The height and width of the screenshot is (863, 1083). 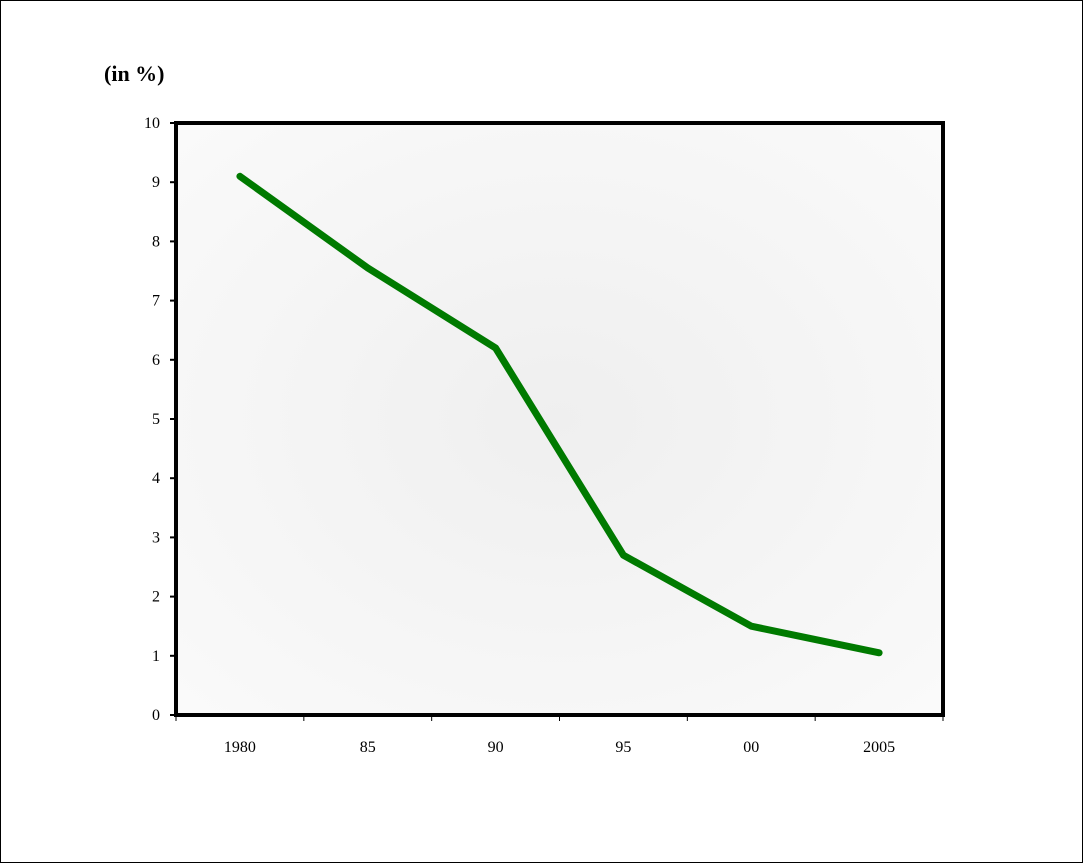 I want to click on y-tick-label: 0, so click(x=156, y=715).